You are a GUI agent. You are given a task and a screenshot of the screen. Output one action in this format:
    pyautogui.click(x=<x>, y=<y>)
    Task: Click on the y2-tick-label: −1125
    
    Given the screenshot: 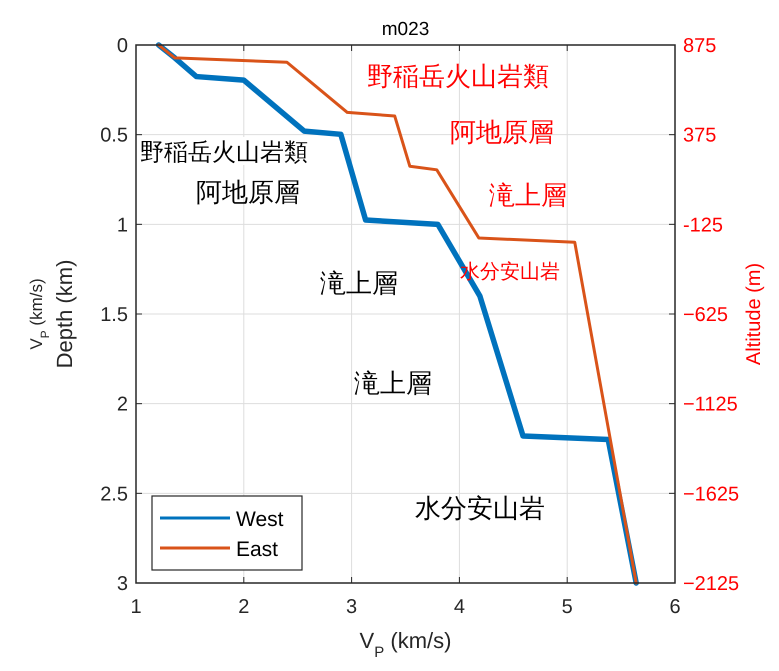 What is the action you would take?
    pyautogui.click(x=710, y=405)
    